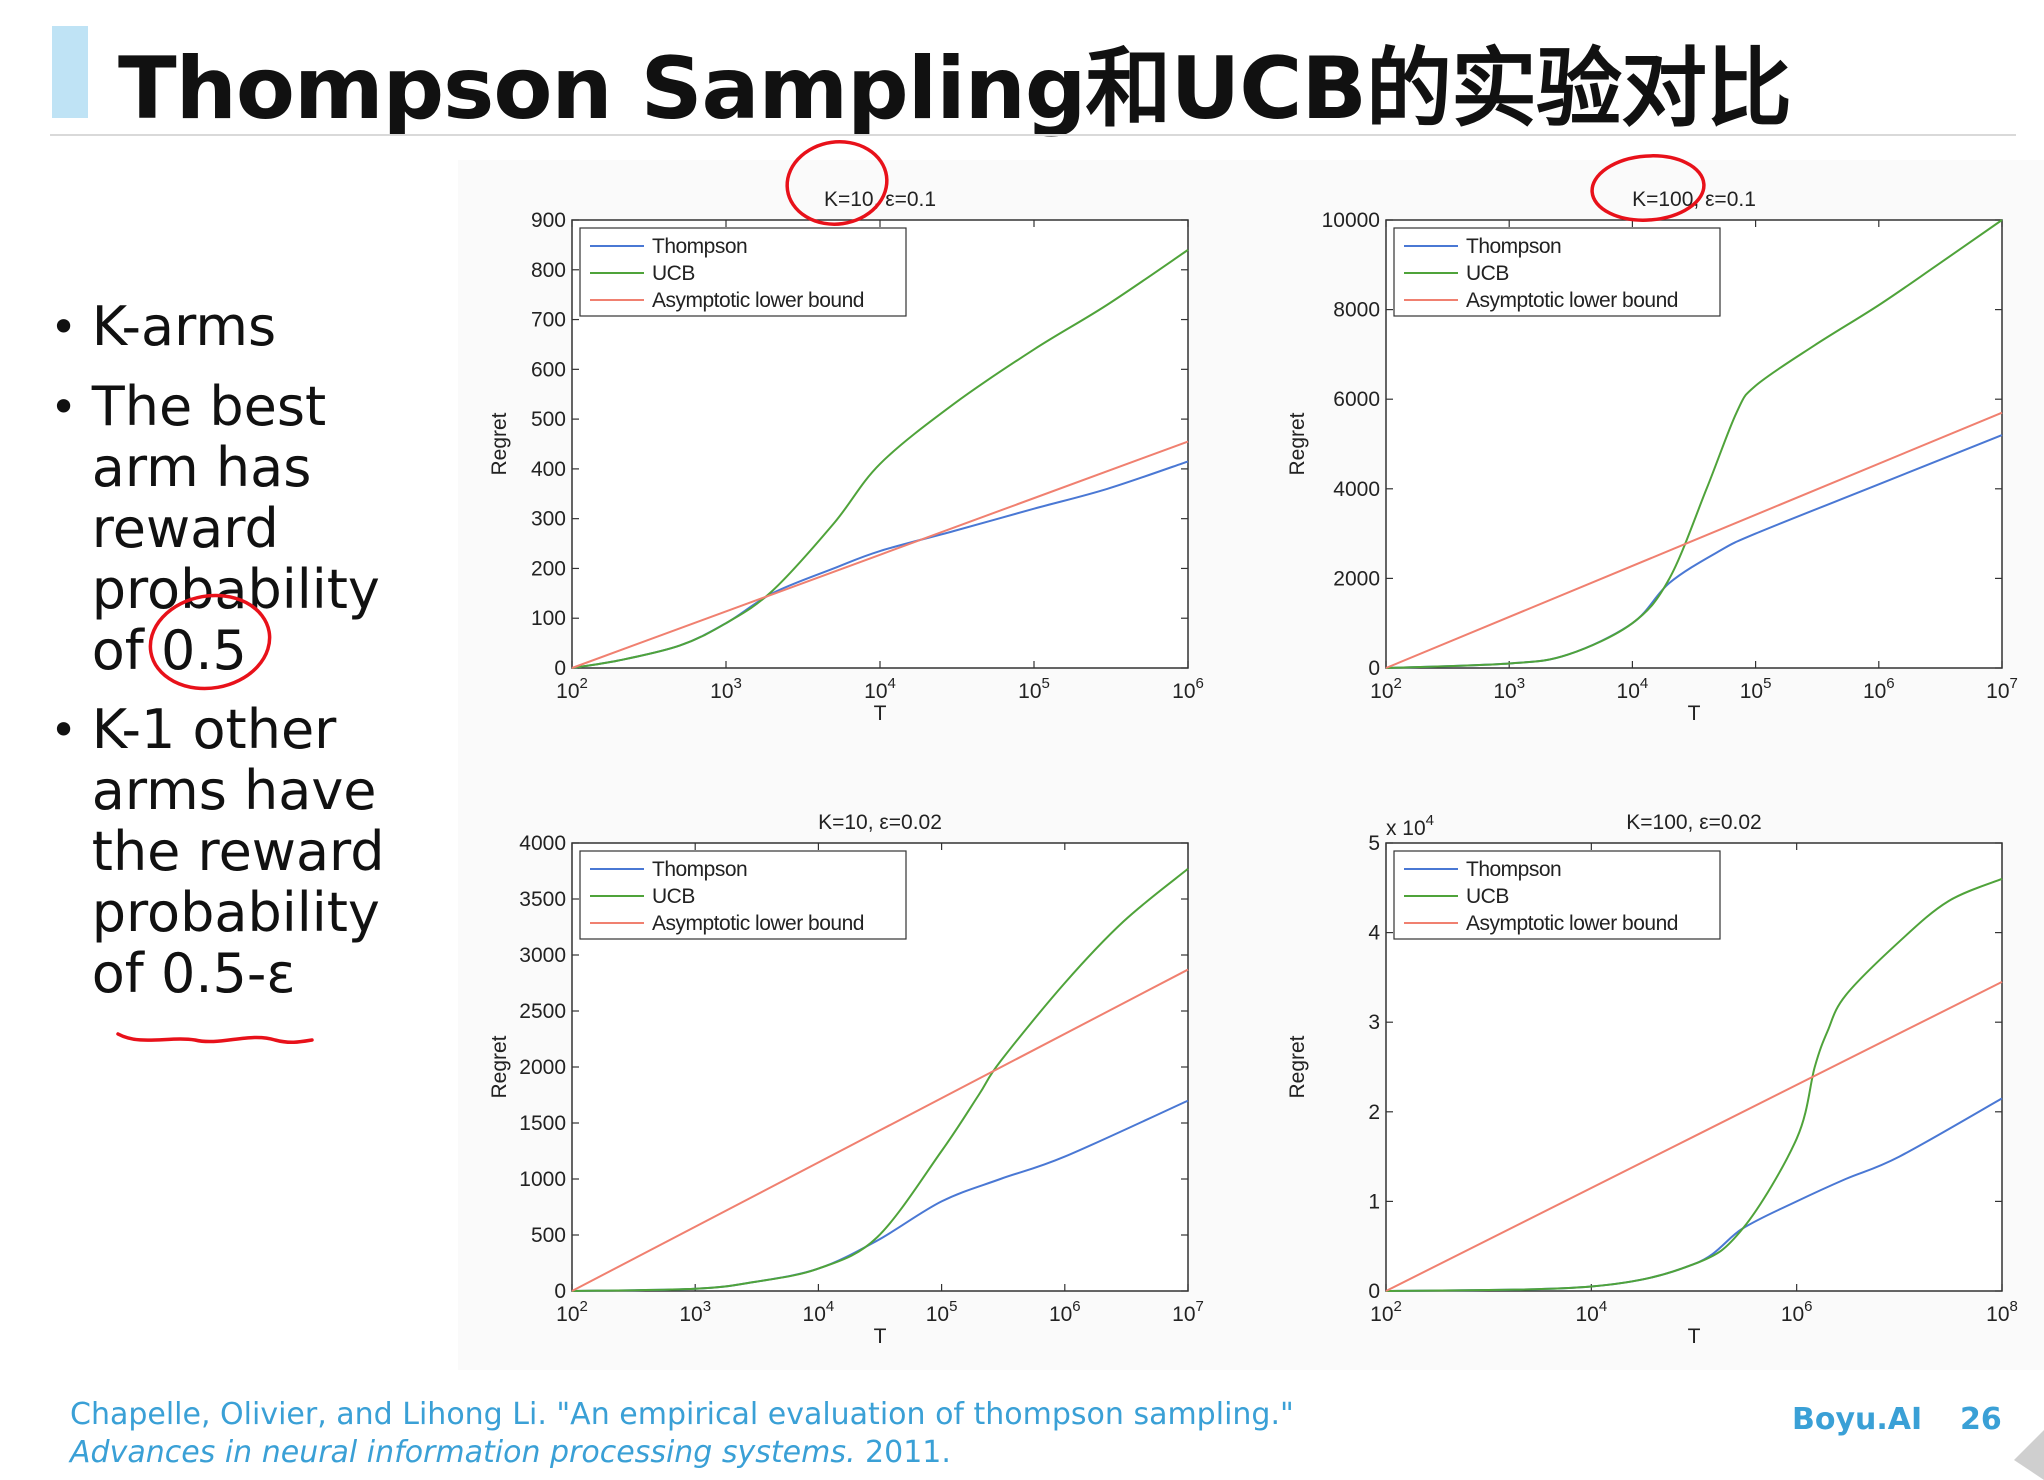 The image size is (2044, 1480). What do you see at coordinates (955, 89) in the screenshot?
I see `slide-title: Thompson Sampling和UCB的实验对比` at bounding box center [955, 89].